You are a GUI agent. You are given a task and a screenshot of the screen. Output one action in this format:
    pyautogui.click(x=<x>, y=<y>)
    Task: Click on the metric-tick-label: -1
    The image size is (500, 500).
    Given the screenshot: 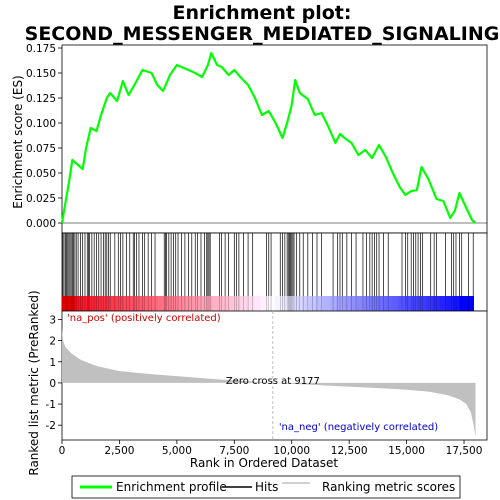 What is the action you would take?
    pyautogui.click(x=51, y=405)
    